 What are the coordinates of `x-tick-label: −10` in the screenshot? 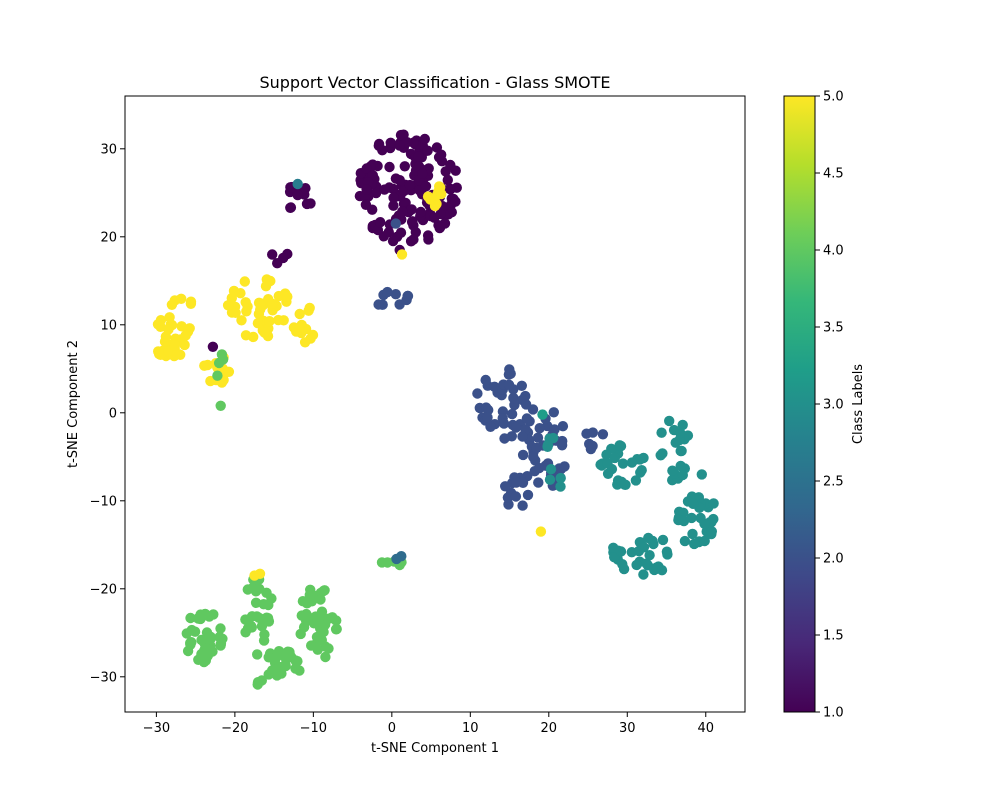 It's located at (313, 728).